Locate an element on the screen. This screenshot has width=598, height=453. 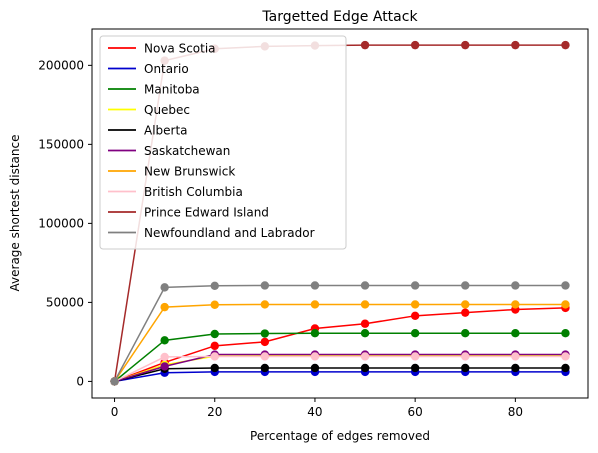
legend-item: Prince Edward Island is located at coordinates (188, 213).